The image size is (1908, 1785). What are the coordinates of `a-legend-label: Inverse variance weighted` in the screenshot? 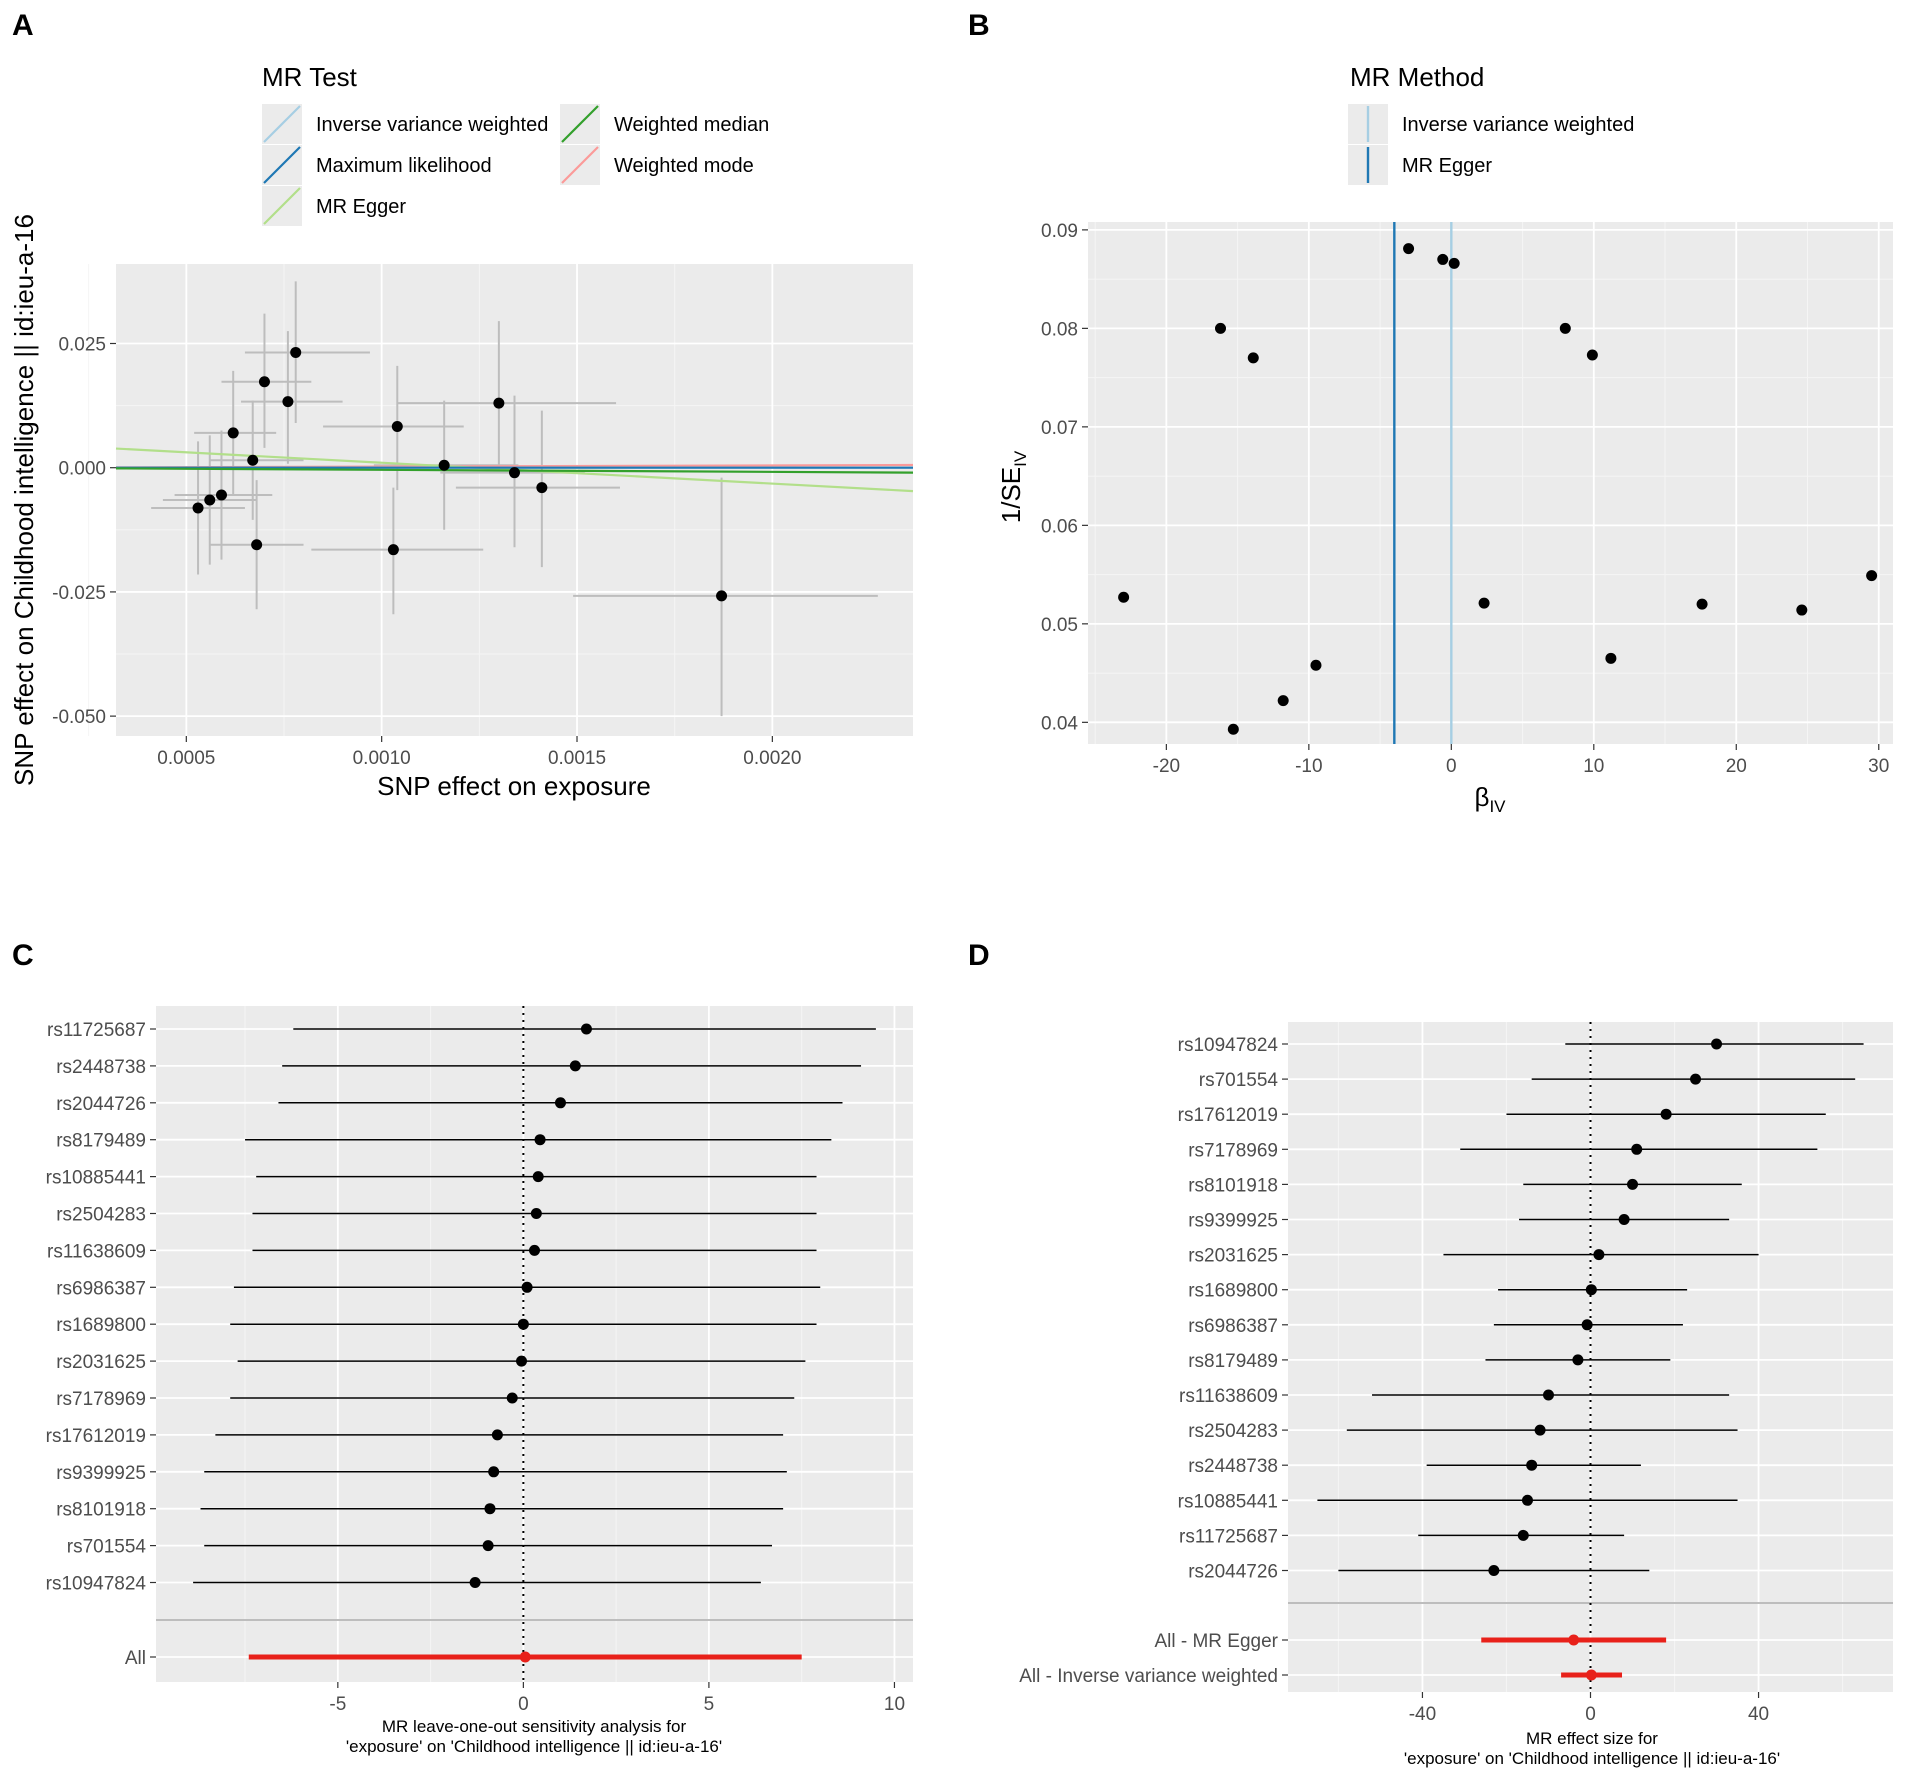 It's located at (432, 125).